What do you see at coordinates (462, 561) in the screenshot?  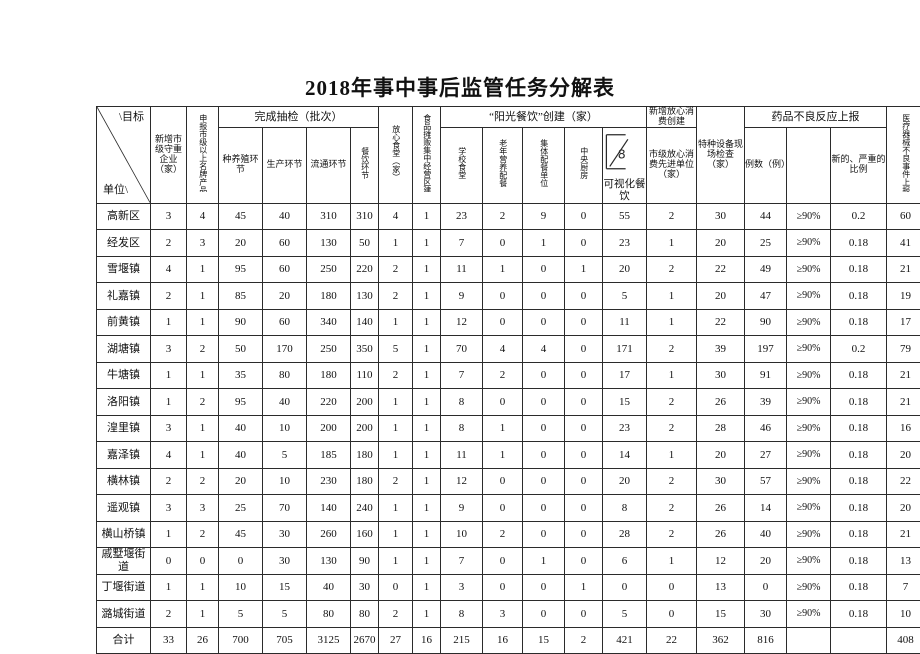 I see `cell-c9: 7` at bounding box center [462, 561].